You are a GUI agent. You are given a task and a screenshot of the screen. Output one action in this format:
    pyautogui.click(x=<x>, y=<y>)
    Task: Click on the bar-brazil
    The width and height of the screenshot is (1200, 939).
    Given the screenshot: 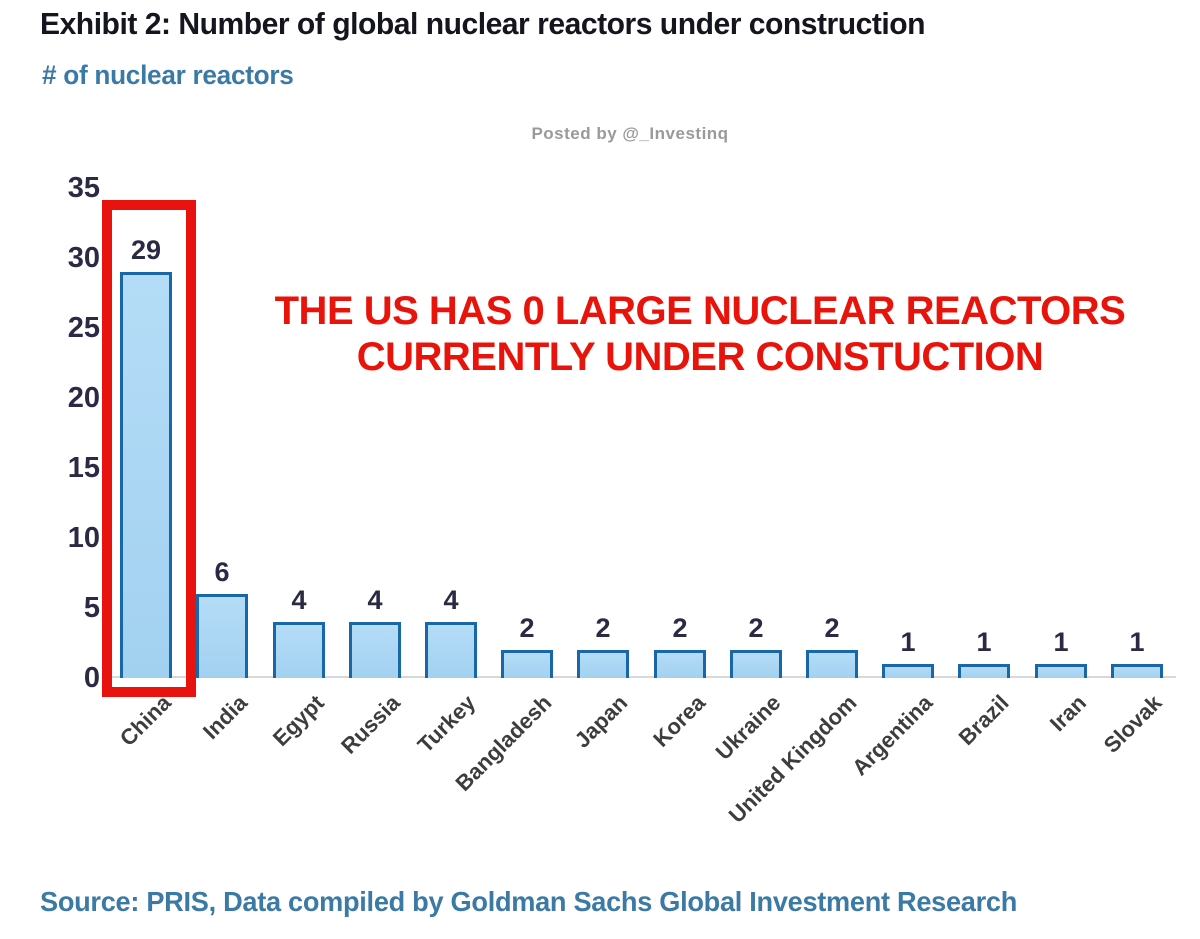 What is the action you would take?
    pyautogui.click(x=984, y=671)
    